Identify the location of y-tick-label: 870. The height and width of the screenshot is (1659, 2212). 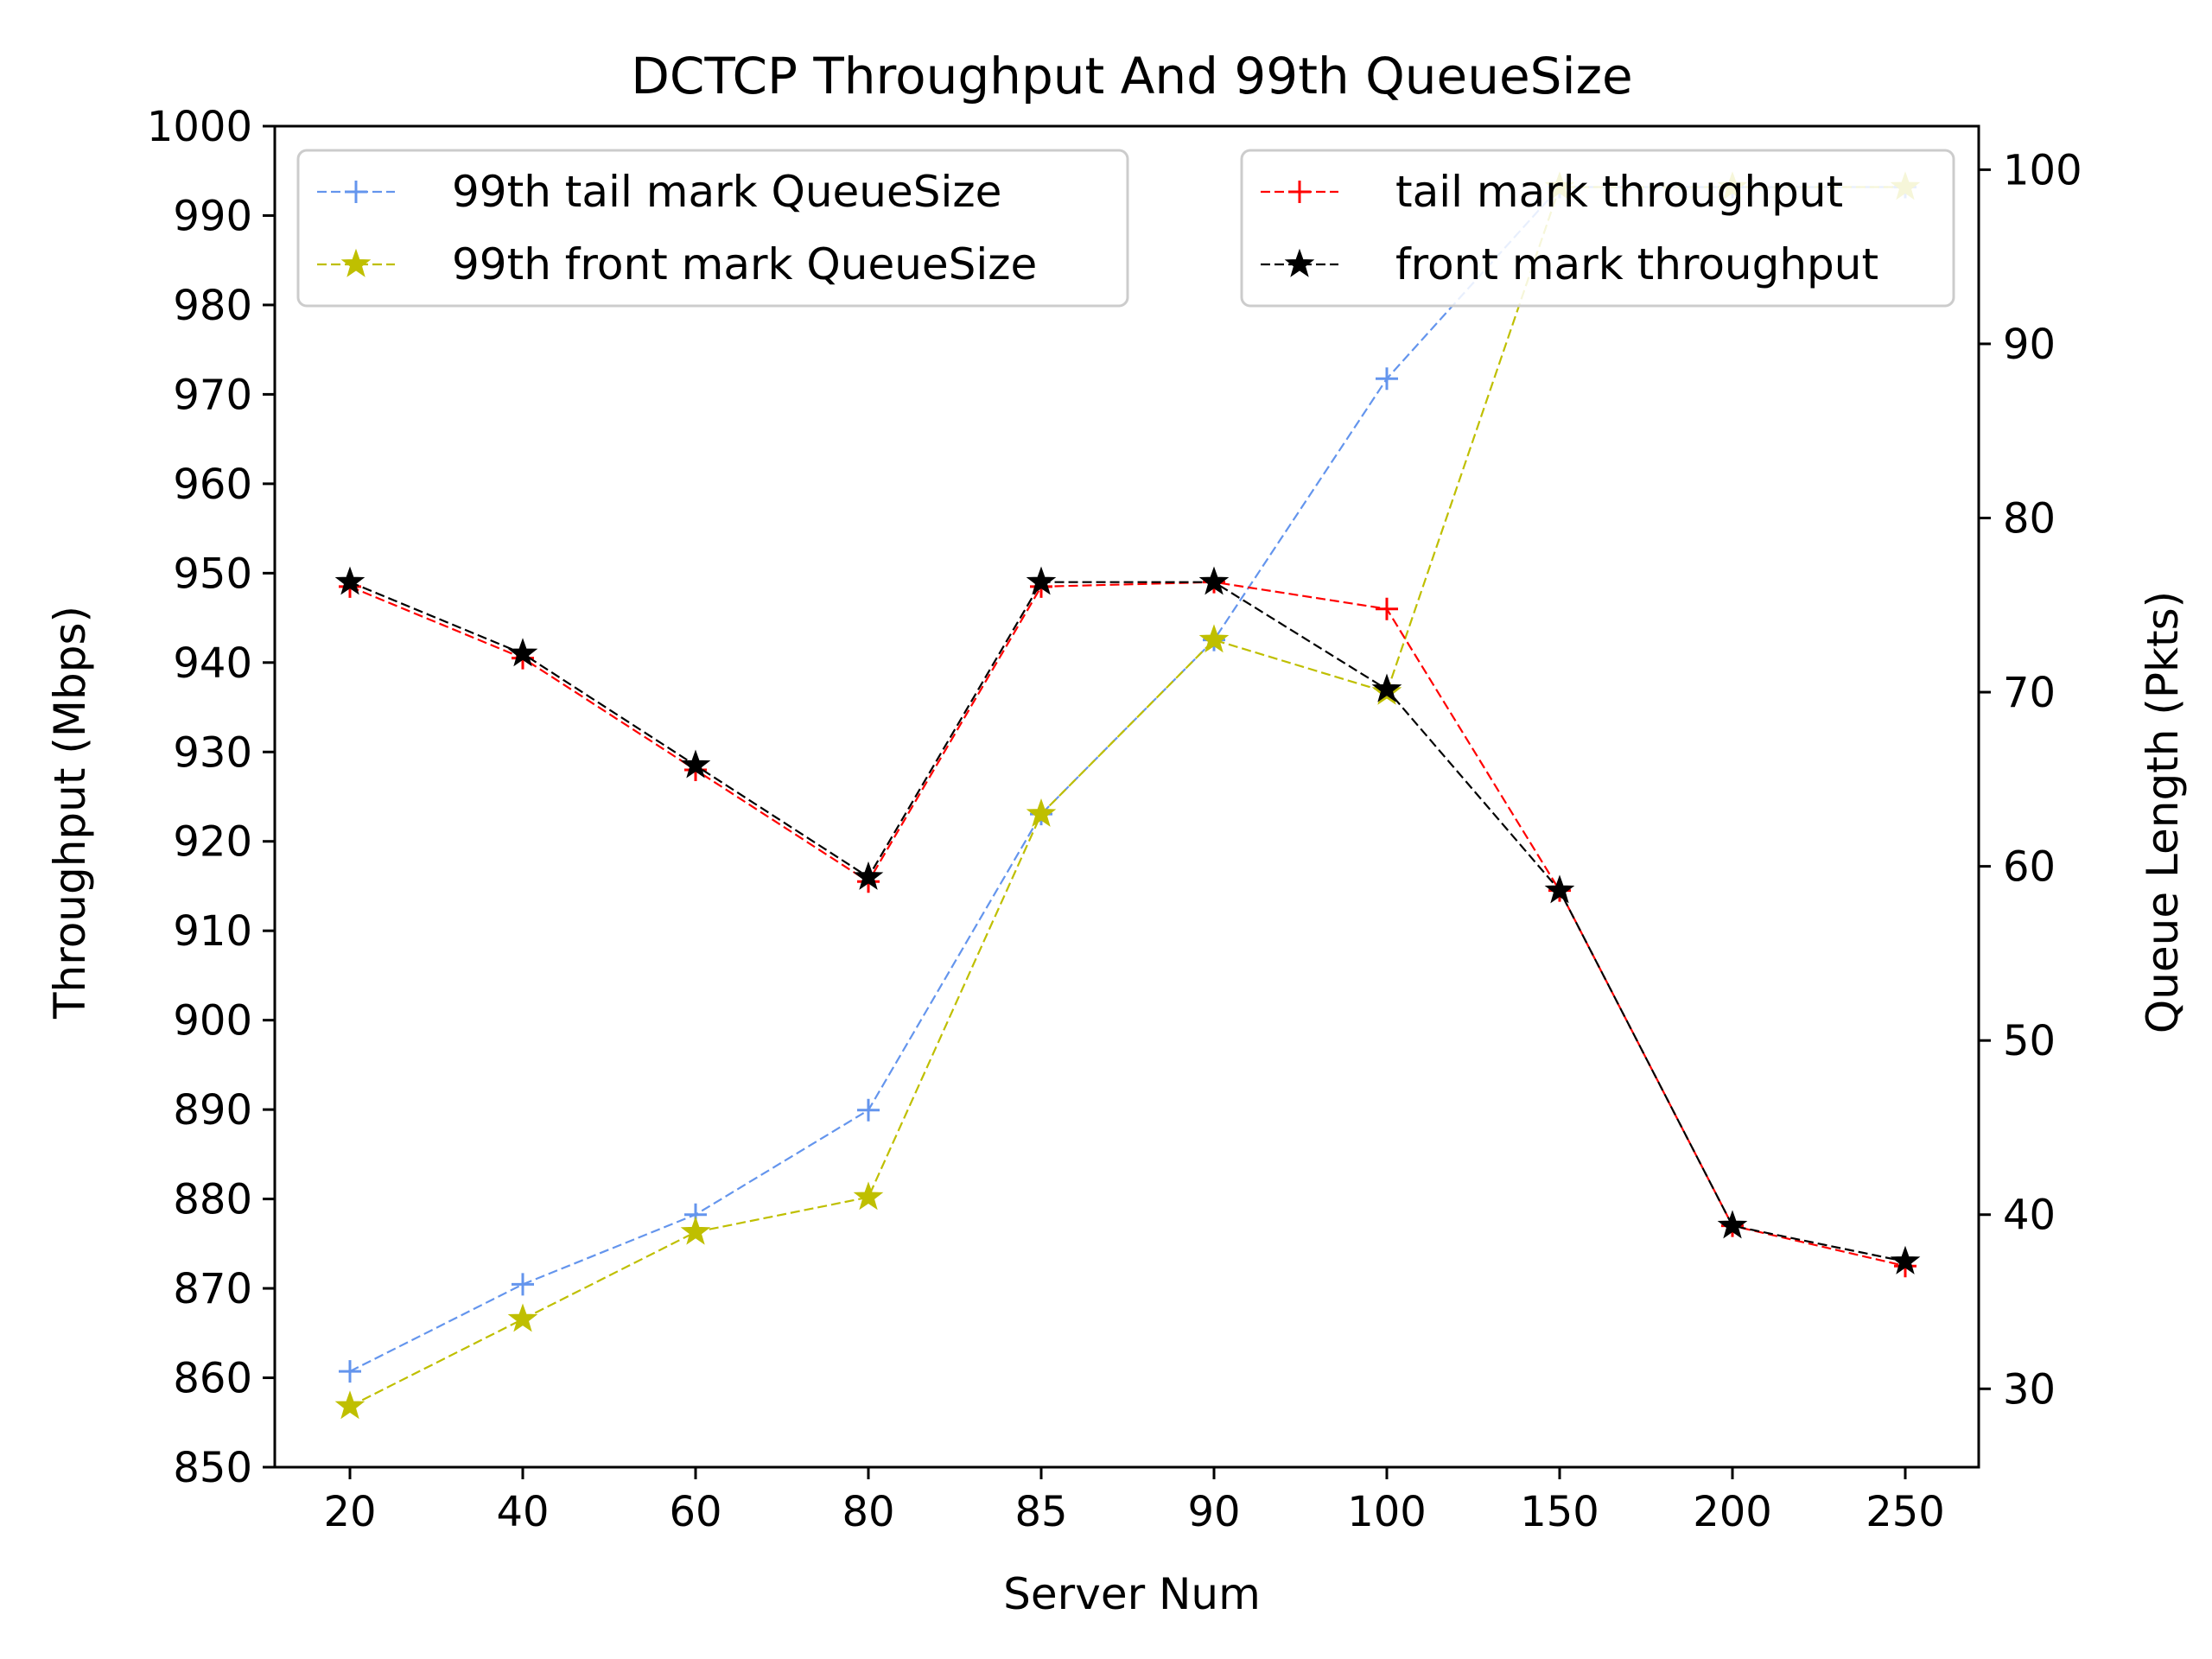
(212, 1289).